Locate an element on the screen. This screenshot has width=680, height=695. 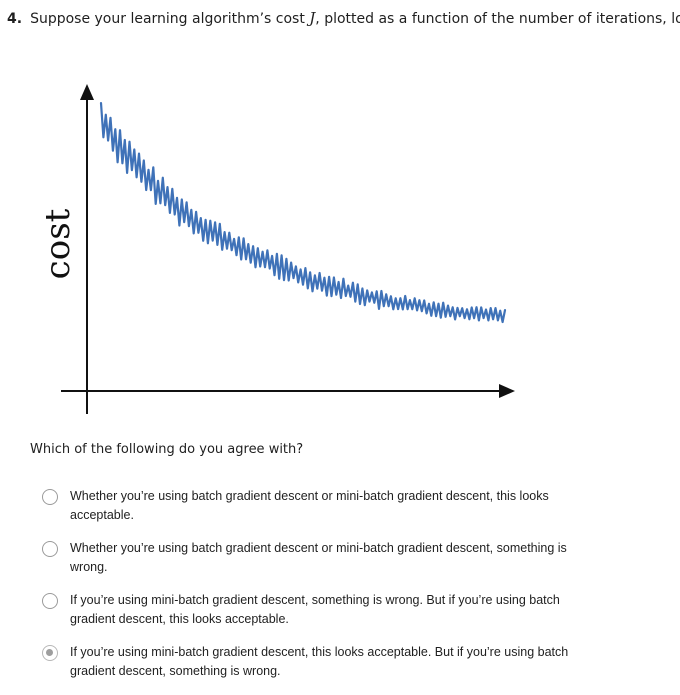
option-4-radio is located at coordinates (50, 653).